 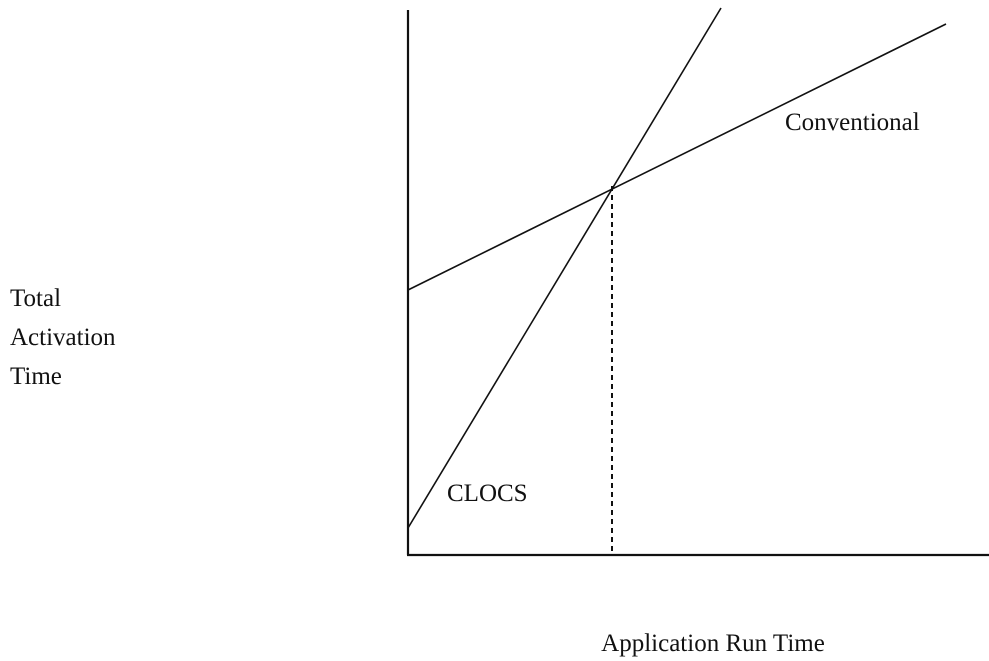 What do you see at coordinates (487, 493) in the screenshot?
I see `line-label: CLOCS` at bounding box center [487, 493].